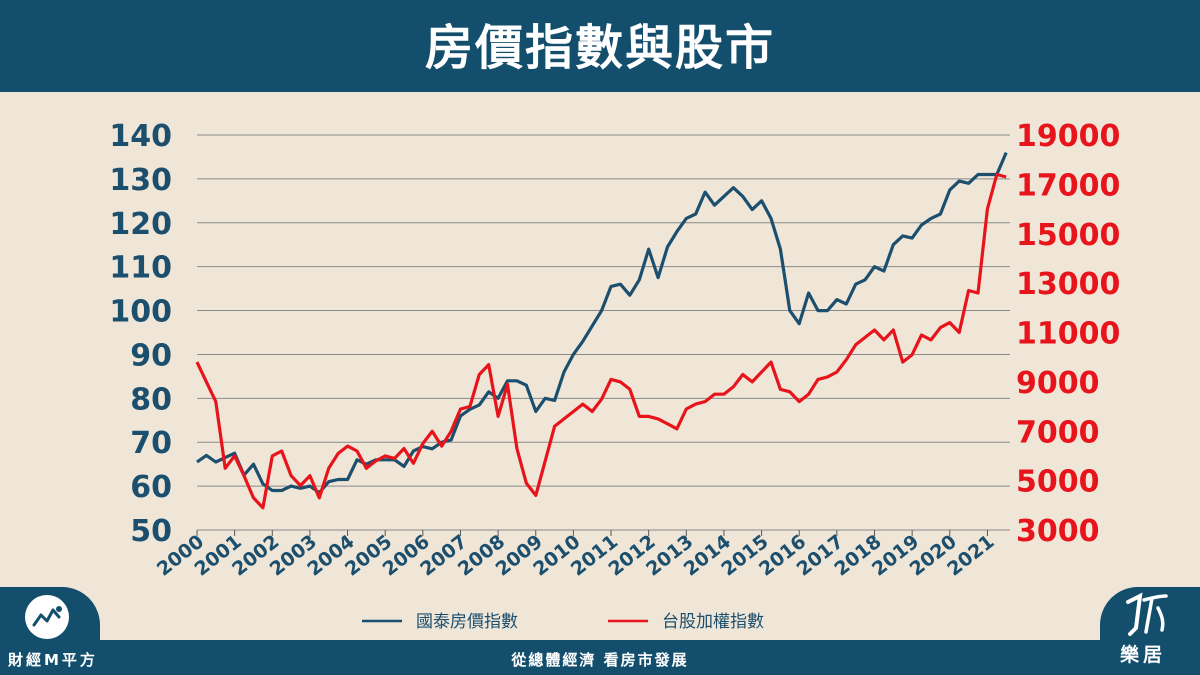 This screenshot has height=675, width=1200. I want to click on page-title: 房價指數與股市, so click(599, 48).